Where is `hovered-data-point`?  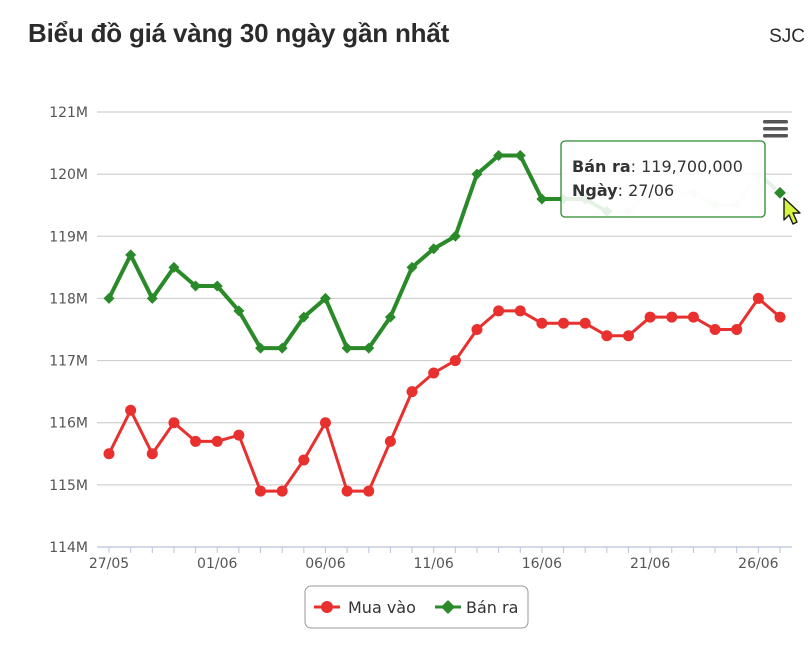 hovered-data-point is located at coordinates (780, 192).